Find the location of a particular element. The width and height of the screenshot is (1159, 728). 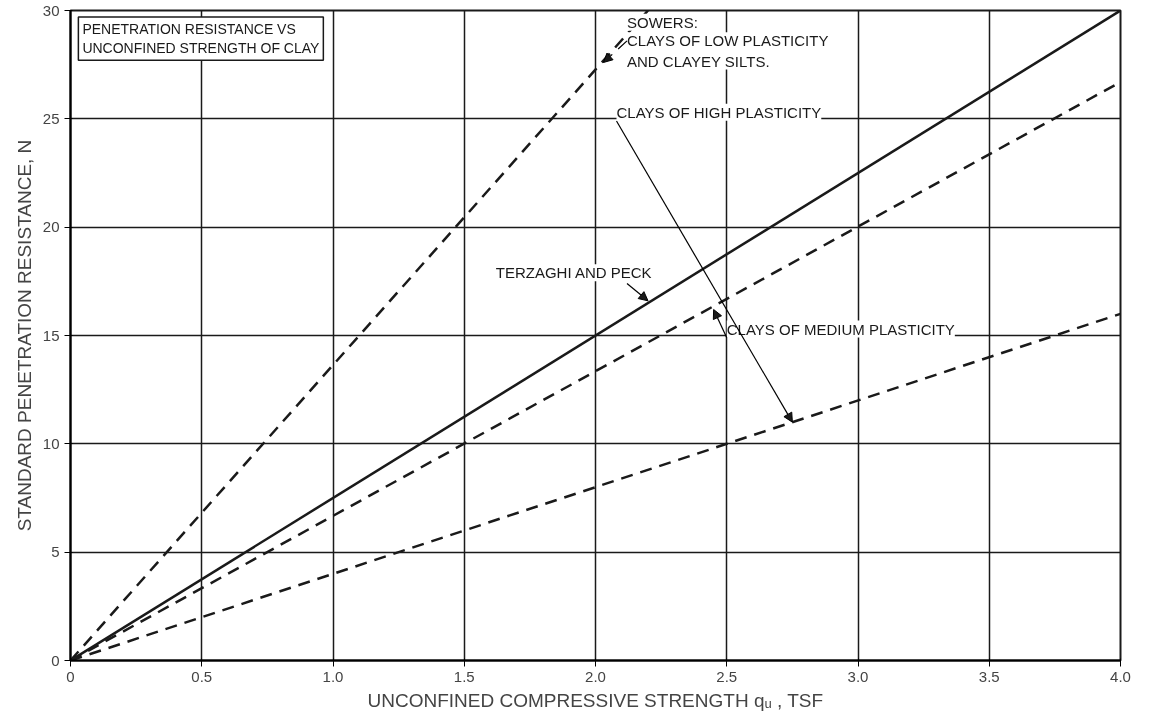

x-tick-label: 4.0 is located at coordinates (1120, 676).